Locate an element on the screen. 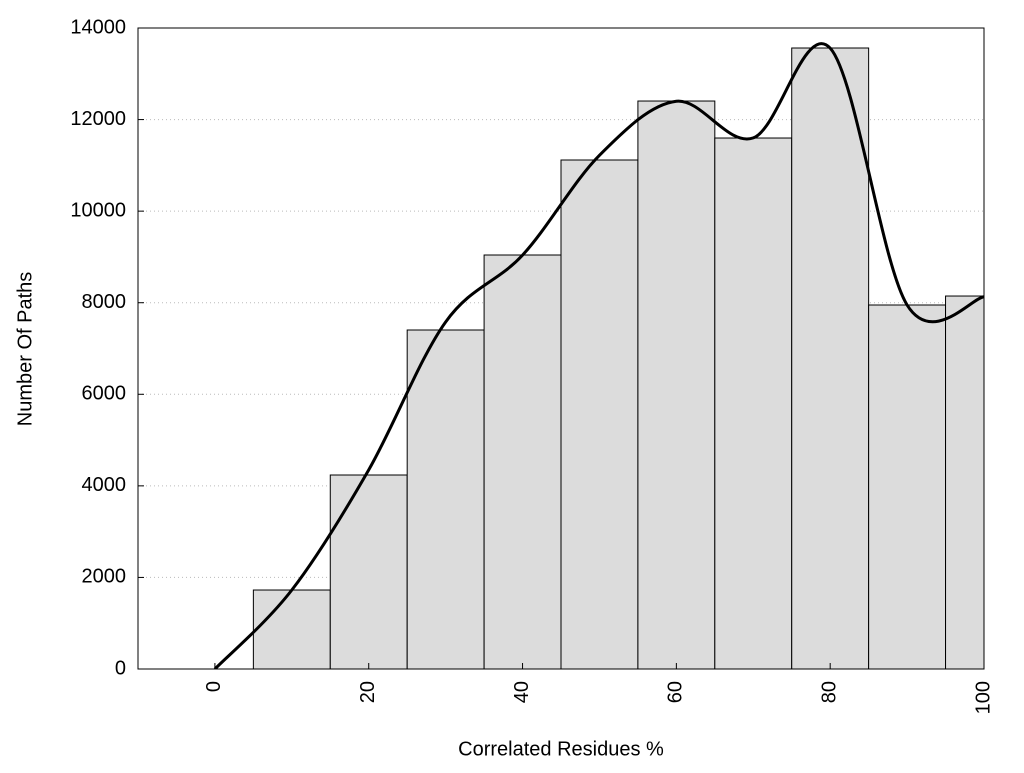  x-axis-label: Correlated Residues % is located at coordinates (561, 749).